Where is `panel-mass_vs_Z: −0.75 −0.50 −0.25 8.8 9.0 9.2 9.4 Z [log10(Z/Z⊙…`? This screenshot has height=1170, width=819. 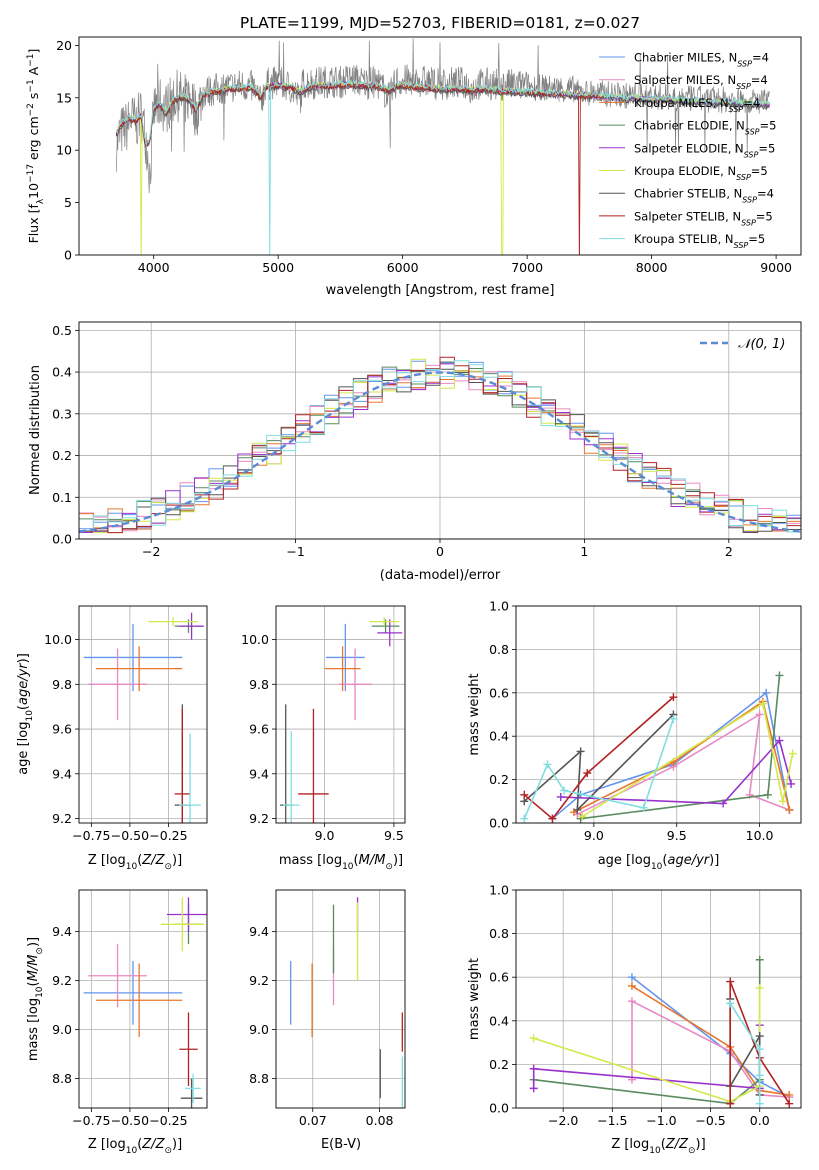
panel-mass_vs_Z: −0.75 −0.50 −0.25 8.8 9.0 9.2 9.4 Z [log10(Z/Z⊙… is located at coordinates (117, 1022).